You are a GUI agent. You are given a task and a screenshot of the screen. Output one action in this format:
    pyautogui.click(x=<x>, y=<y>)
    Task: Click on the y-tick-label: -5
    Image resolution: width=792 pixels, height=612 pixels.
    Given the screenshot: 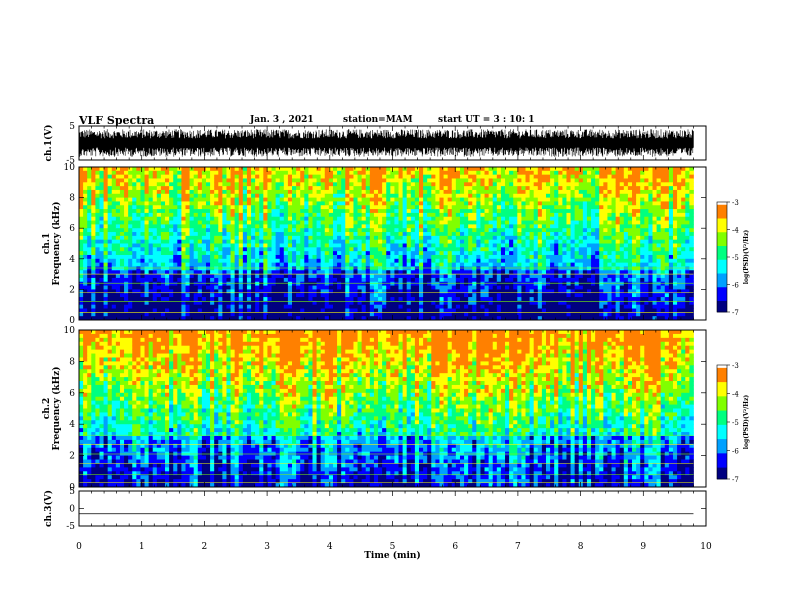 What is the action you would take?
    pyautogui.click(x=70, y=161)
    